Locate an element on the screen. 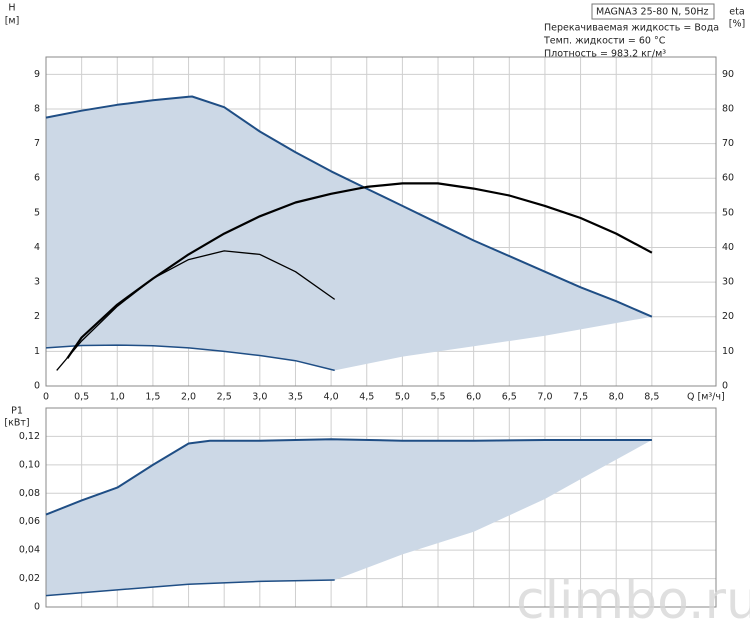 This screenshot has width=750, height=623. y2-tick-label: 30 is located at coordinates (728, 282).